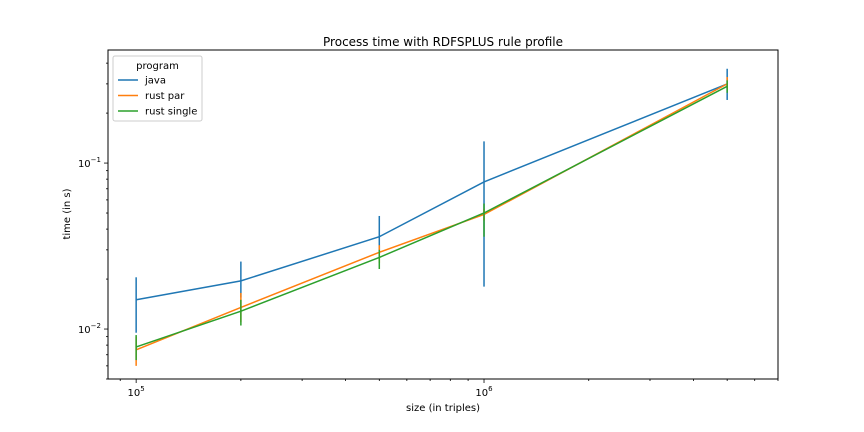 This screenshot has height=432, width=864. I want to click on legend-box, so click(157, 88).